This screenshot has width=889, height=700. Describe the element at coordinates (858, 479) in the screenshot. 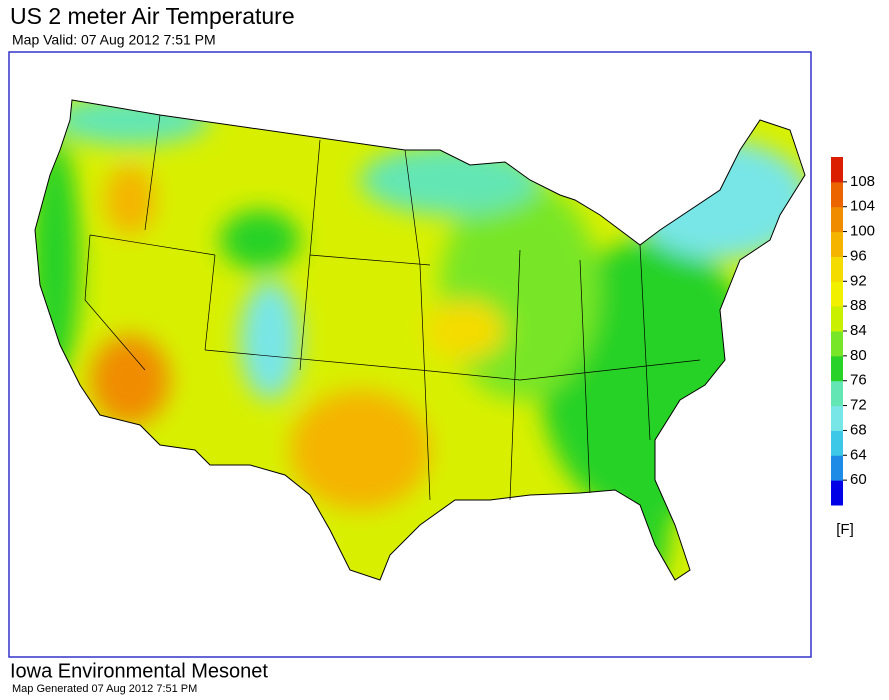

I see `colorbar-tick-label: 60` at that location.